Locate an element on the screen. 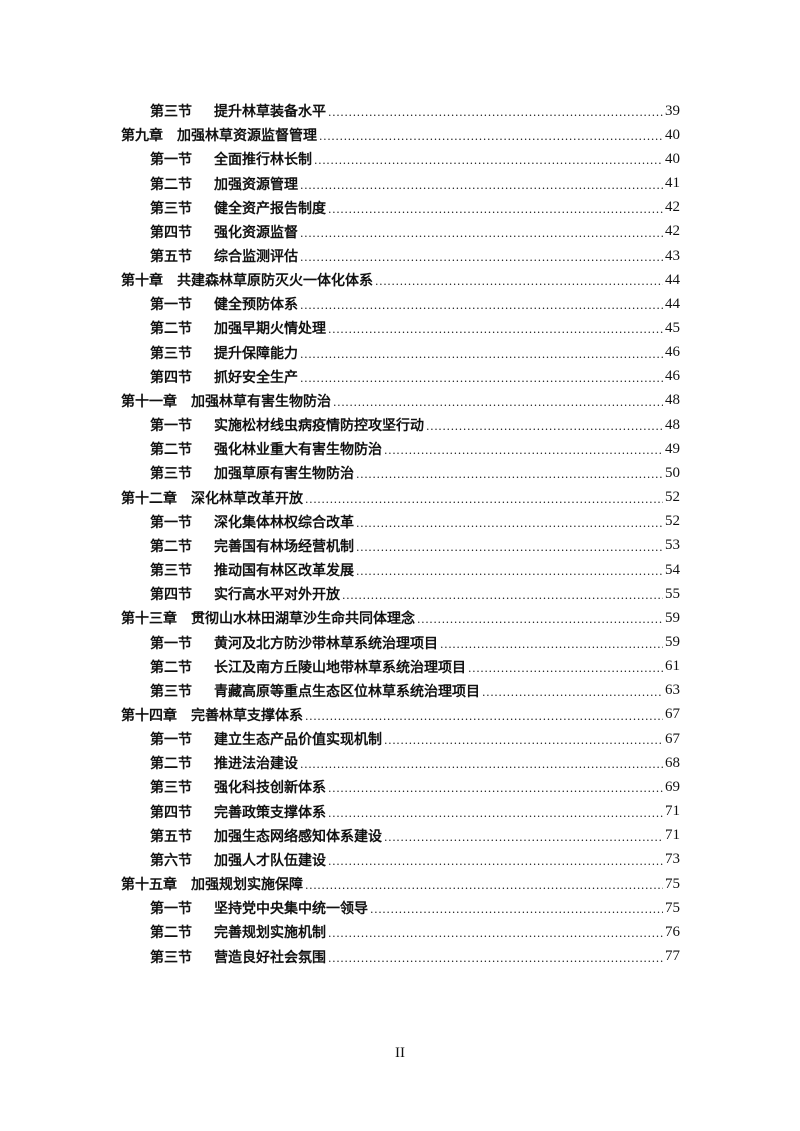 This screenshot has width=800, height=1131. entry-title: 提升林草装备水平 is located at coordinates (270, 112).